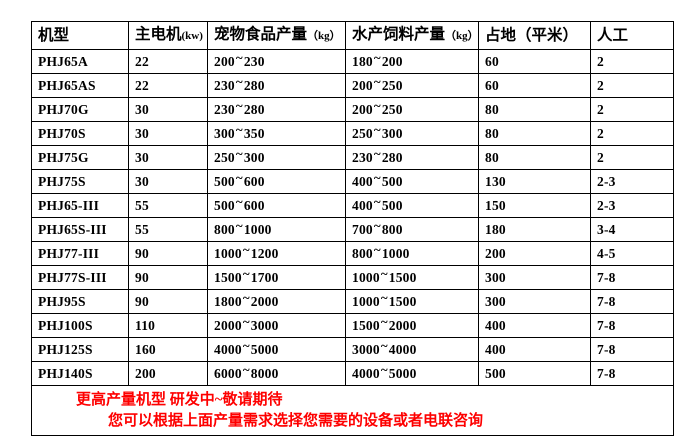  Describe the element at coordinates (534, 253) in the screenshot. I see `cell-floor-area: 200` at that location.